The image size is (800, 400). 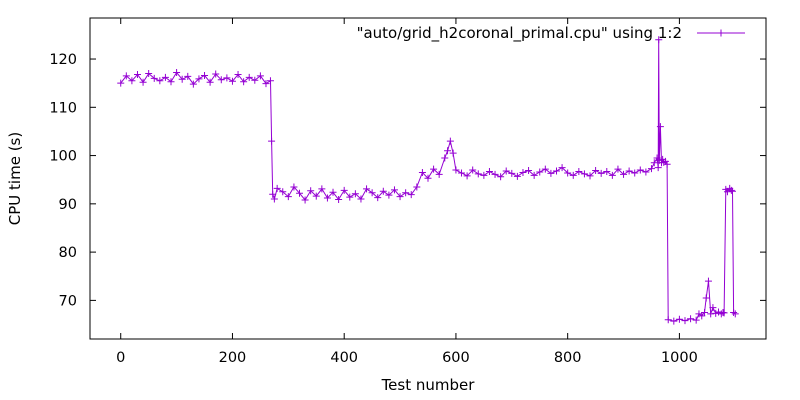 I want to click on y-tick-label: 70, so click(x=68, y=301).